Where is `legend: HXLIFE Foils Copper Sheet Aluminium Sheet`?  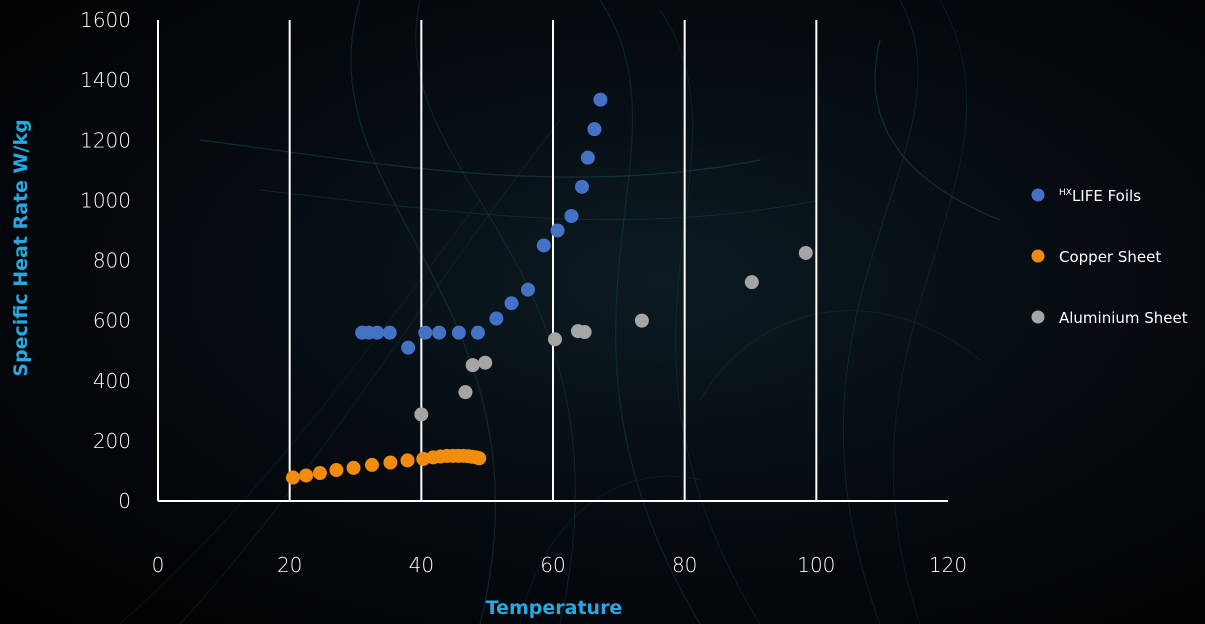
legend: HXLIFE Foils Copper Sheet Aluminium Sheet is located at coordinates (1109, 257).